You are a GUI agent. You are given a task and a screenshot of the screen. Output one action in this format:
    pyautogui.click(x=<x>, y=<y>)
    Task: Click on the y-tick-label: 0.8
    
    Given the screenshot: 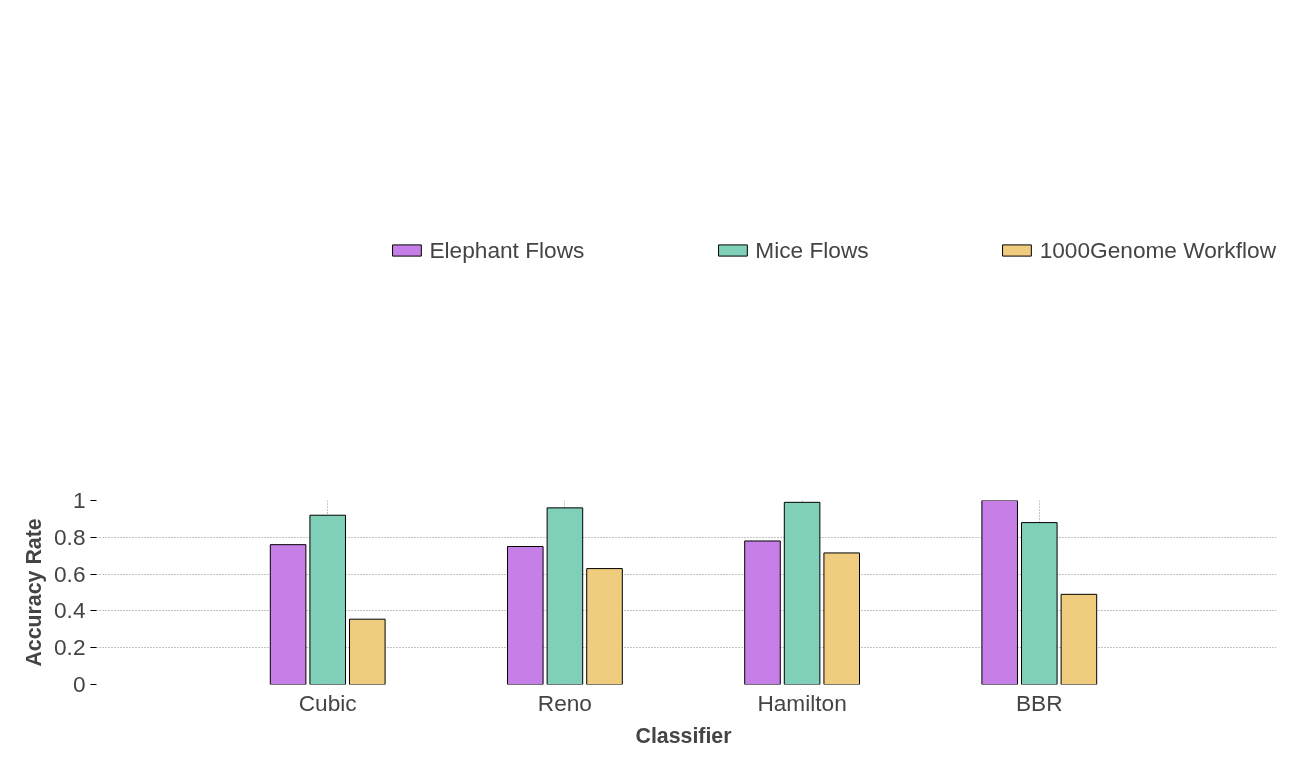 What is the action you would take?
    pyautogui.click(x=70, y=536)
    